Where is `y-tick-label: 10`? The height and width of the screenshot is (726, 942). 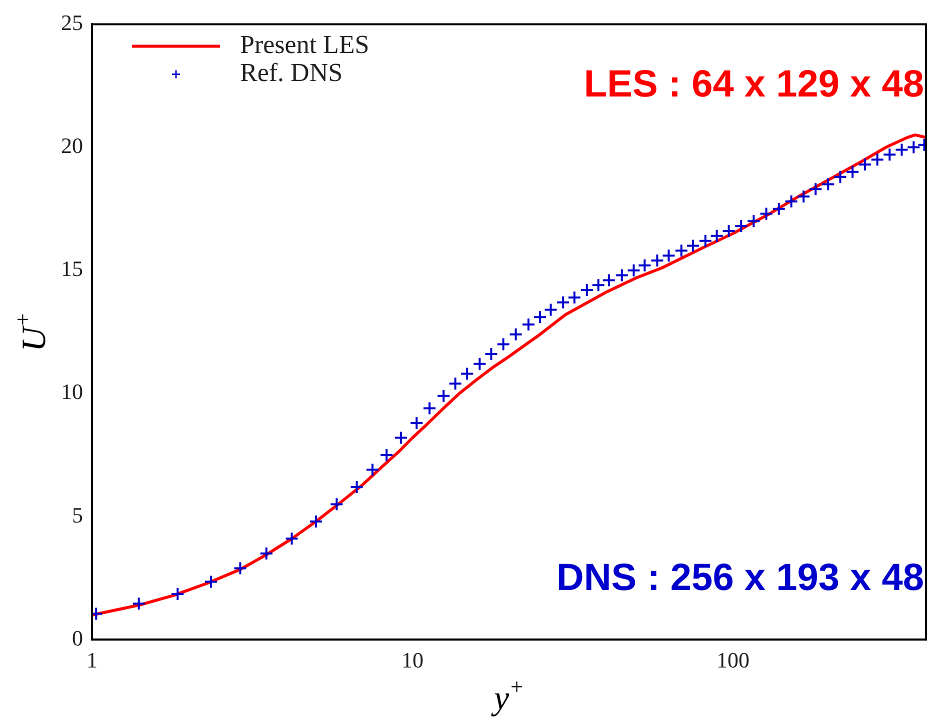 y-tick-label: 10 is located at coordinates (72, 391).